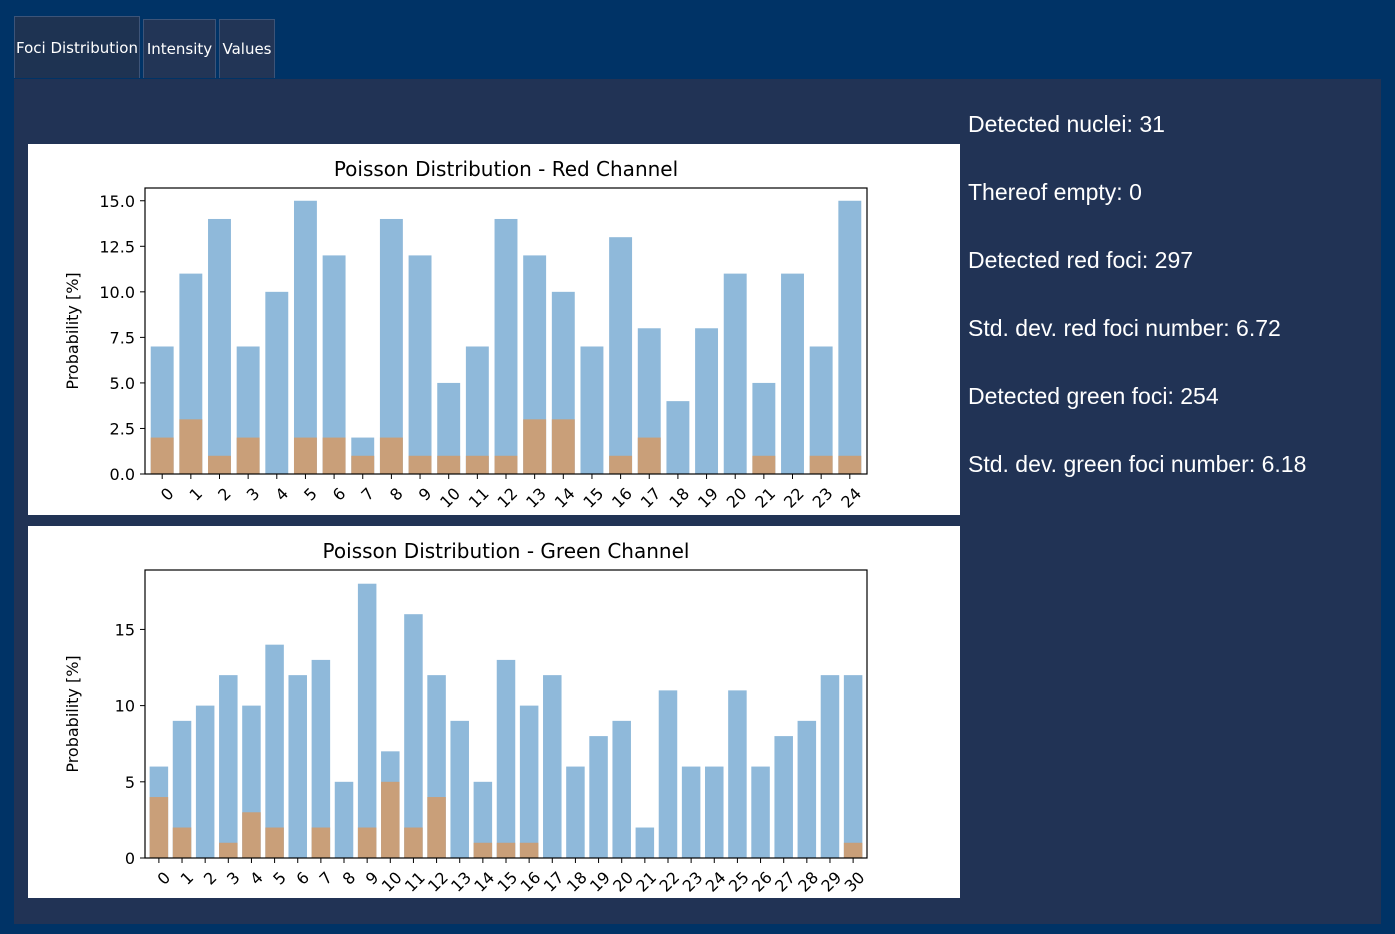 This screenshot has height=934, width=1395. Describe the element at coordinates (1081, 260) in the screenshot. I see `red-foci-count-text: Detected red foci: 297` at that location.